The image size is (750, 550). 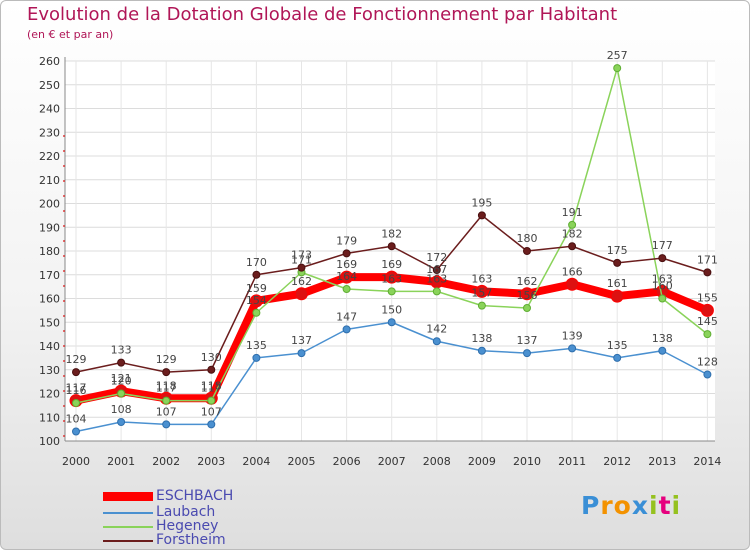 I want to click on data-label-laubach-2004: 135, so click(x=256, y=345).